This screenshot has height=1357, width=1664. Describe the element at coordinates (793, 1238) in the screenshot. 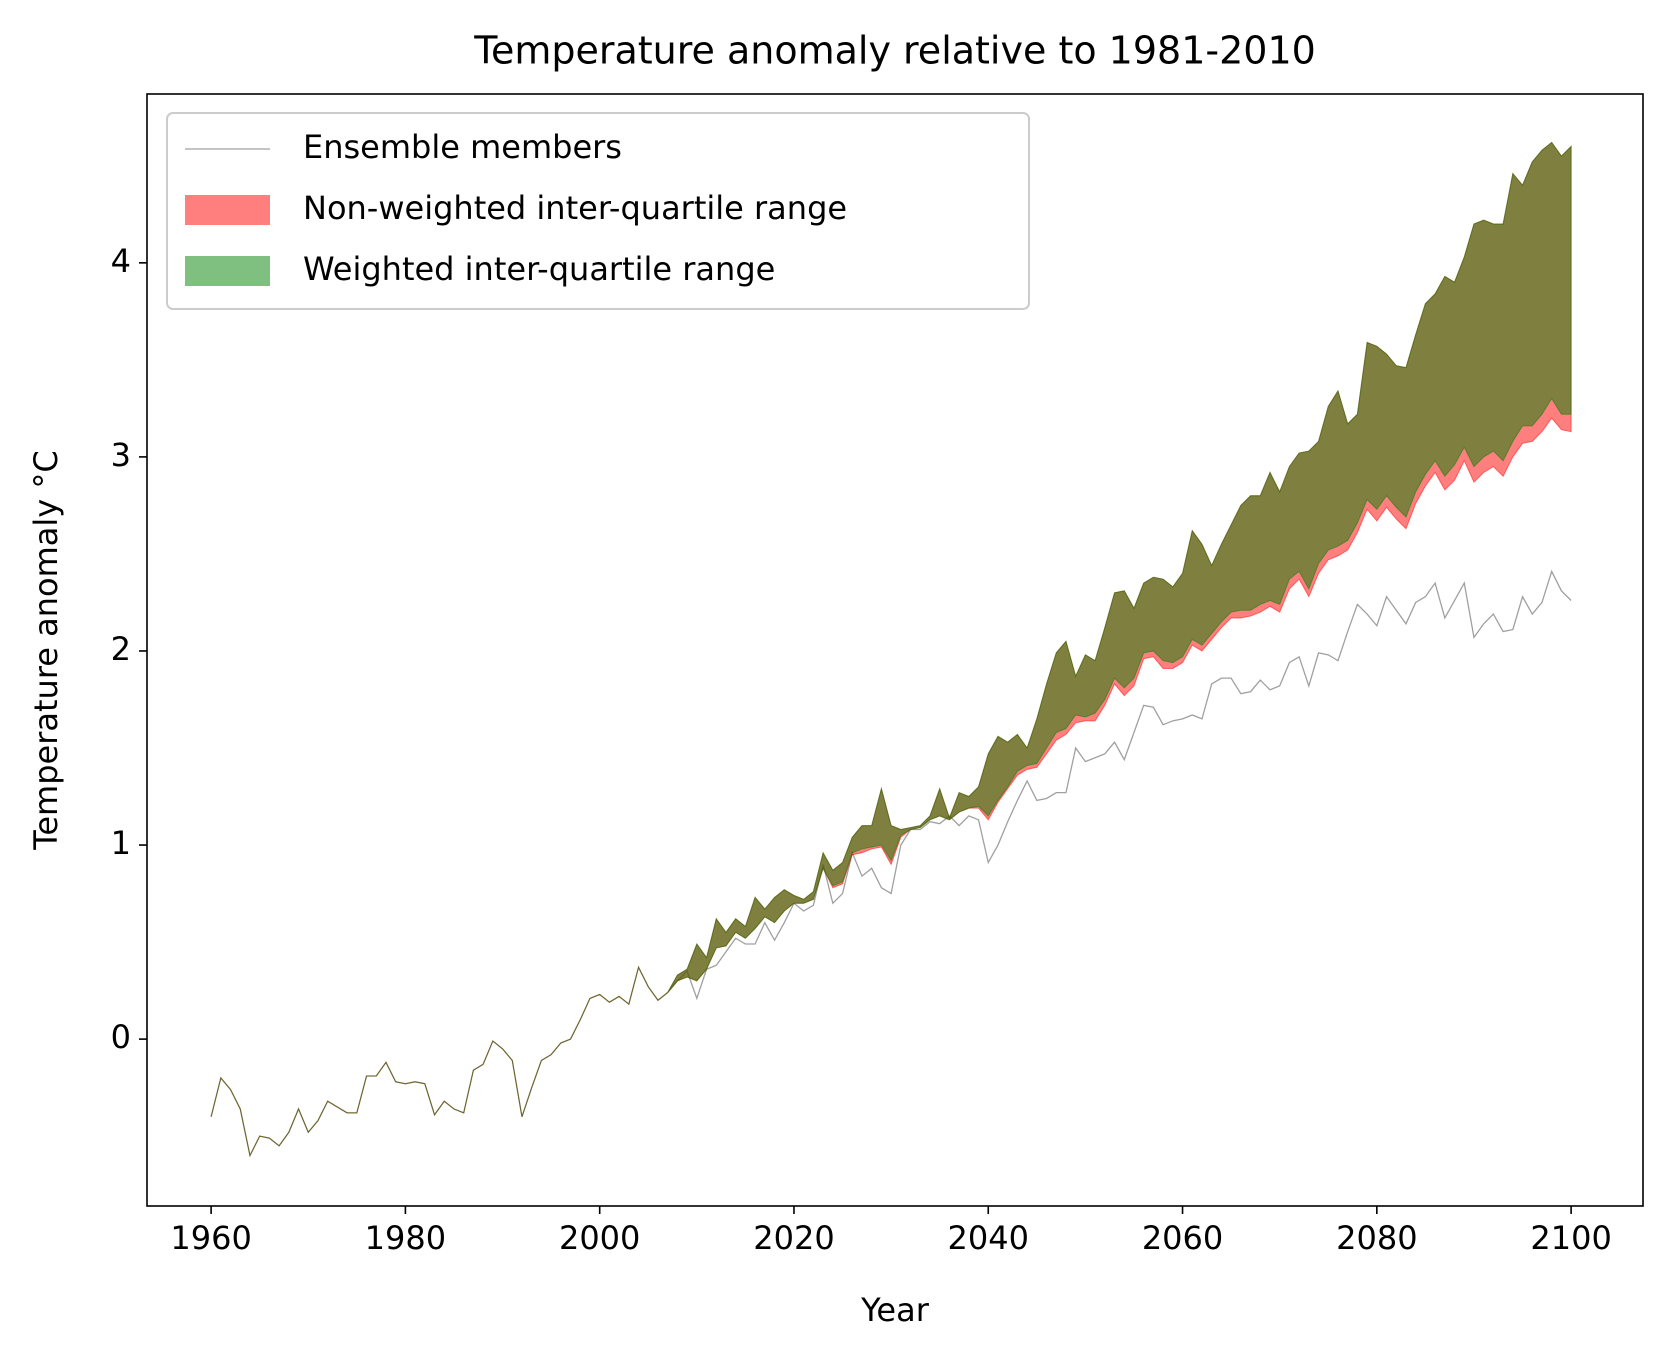

I see `x-tick-label: 2020` at that location.